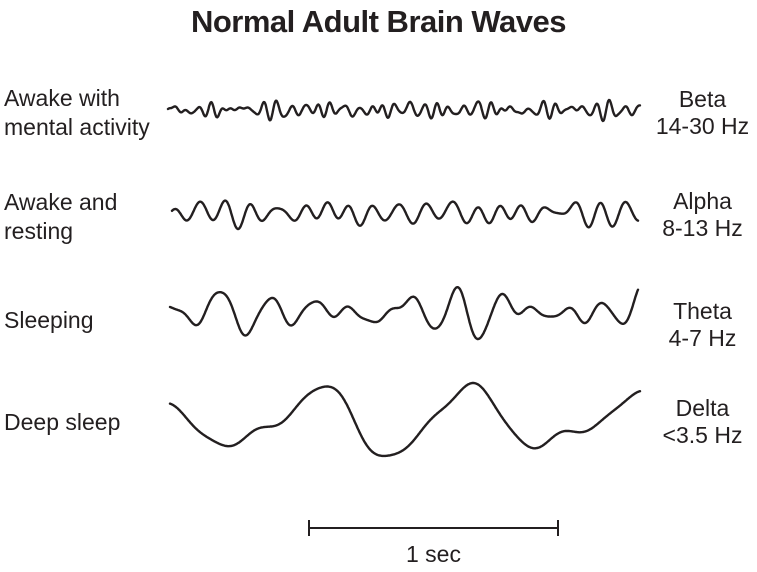 Image resolution: width=757 pixels, height=572 pixels. Describe the element at coordinates (702, 99) in the screenshot. I see `band-name: Beta` at that location.